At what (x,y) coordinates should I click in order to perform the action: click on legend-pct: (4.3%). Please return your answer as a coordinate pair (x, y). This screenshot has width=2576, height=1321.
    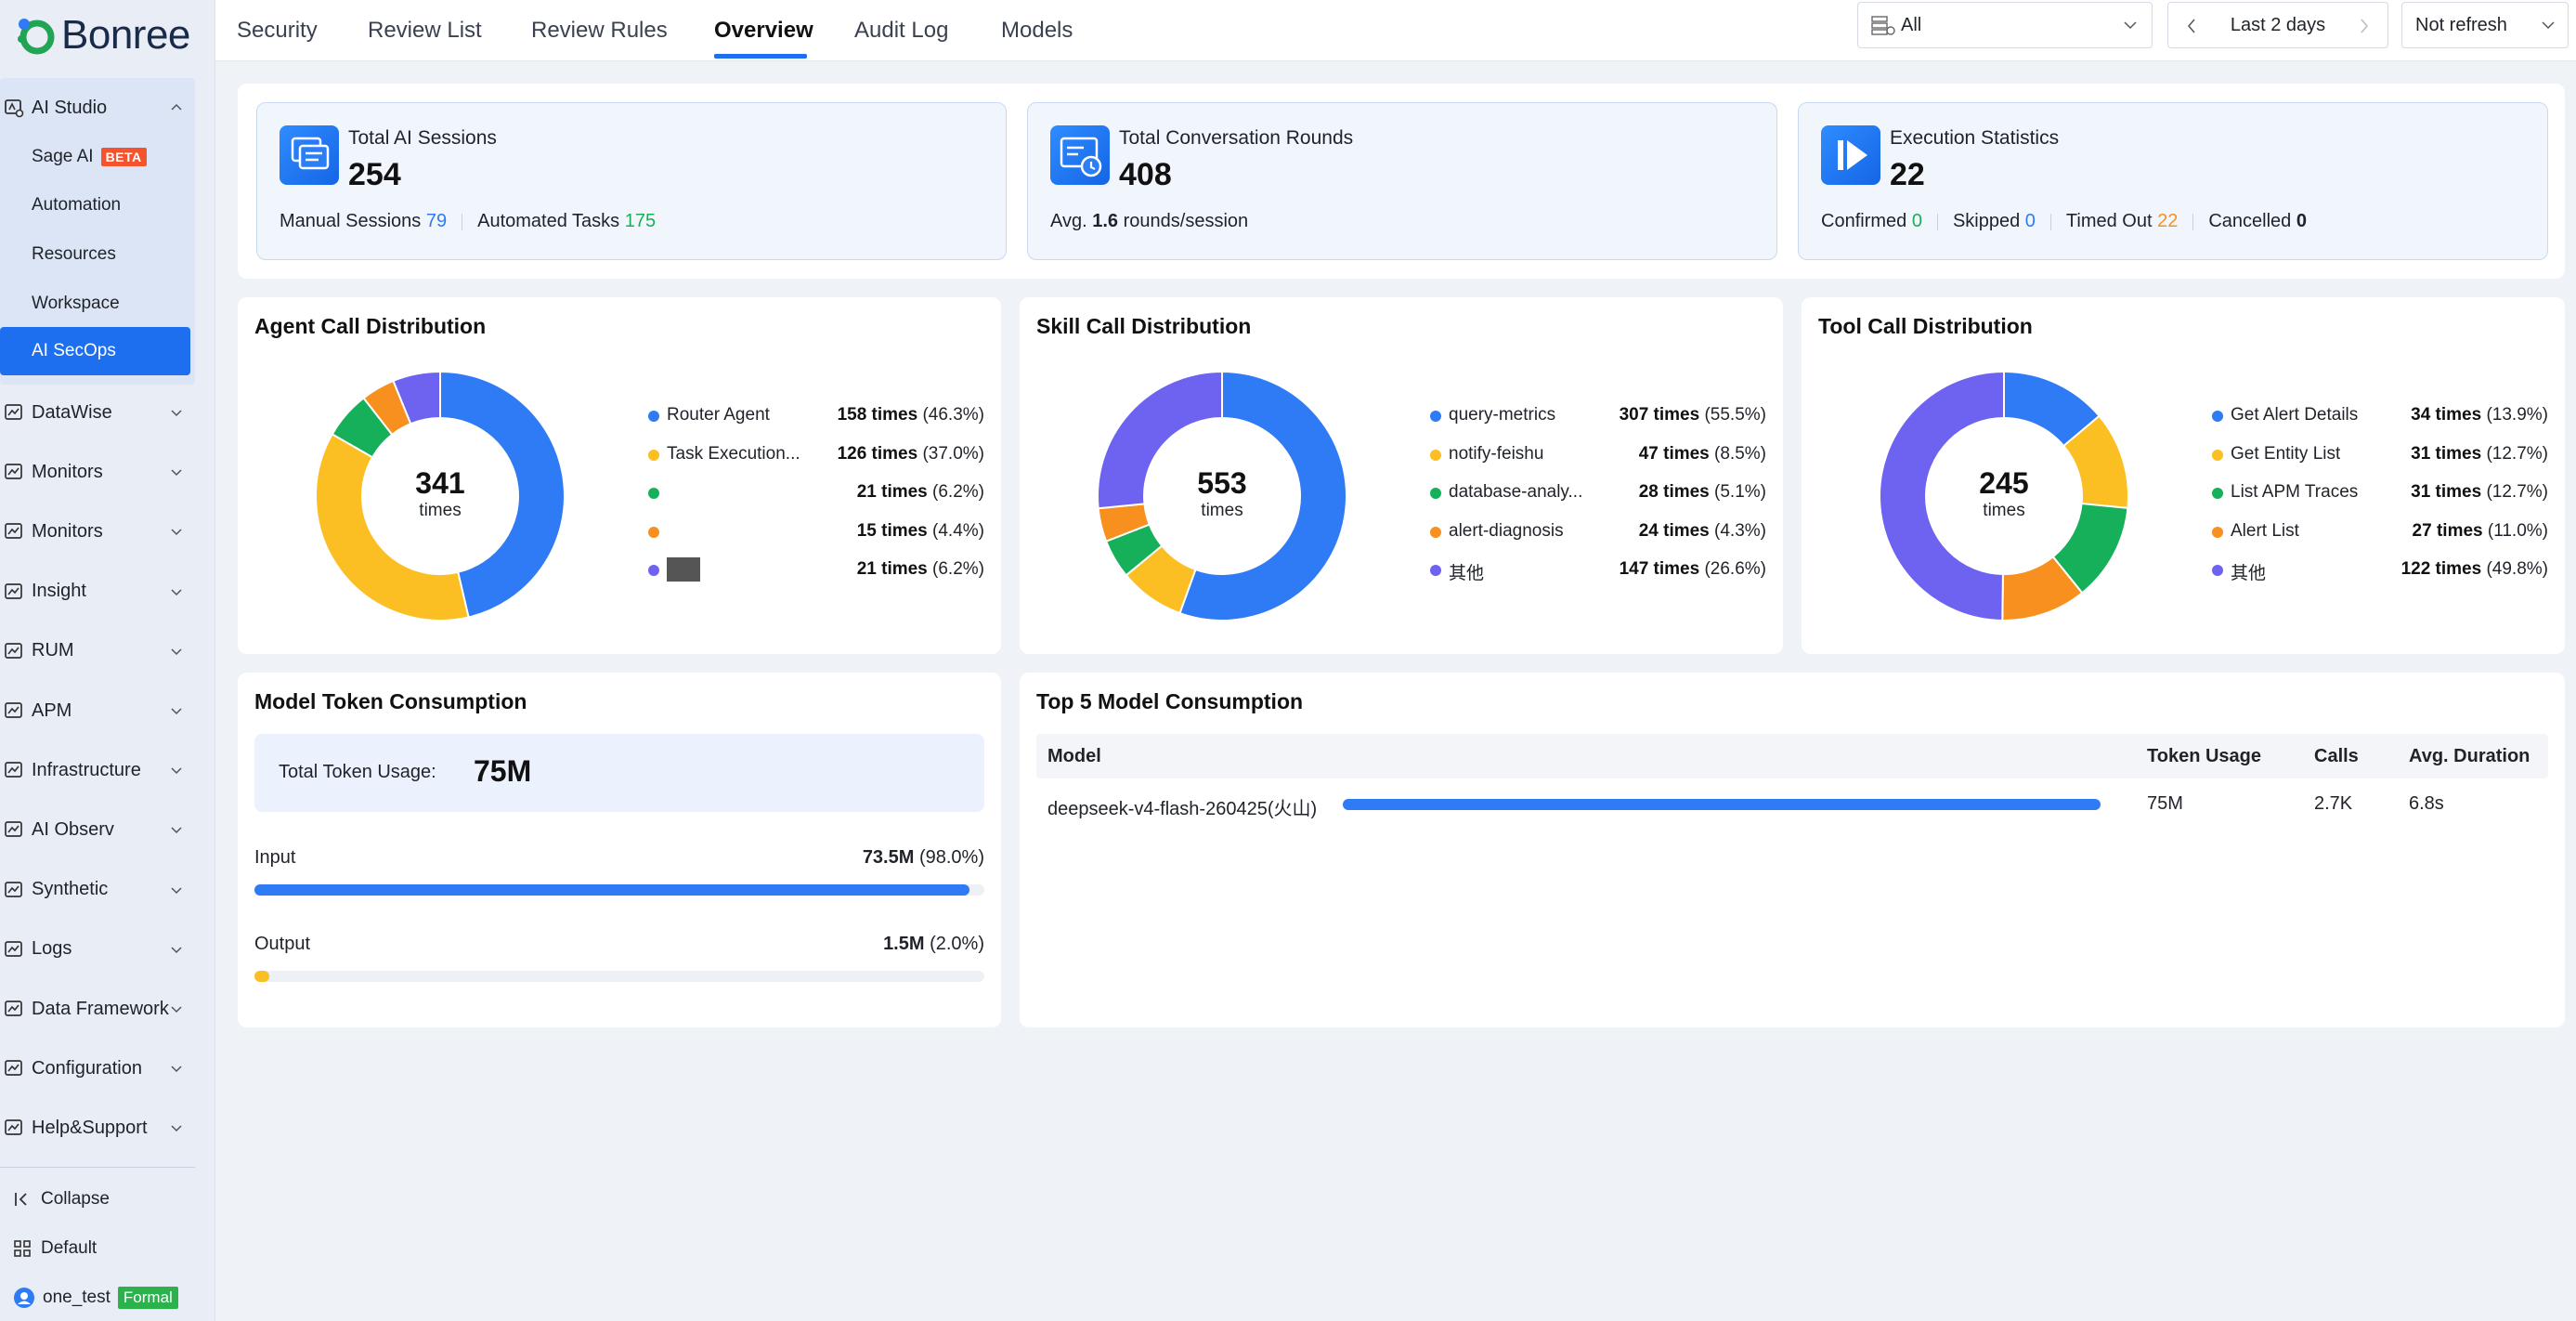
    Looking at the image, I should click on (1740, 530).